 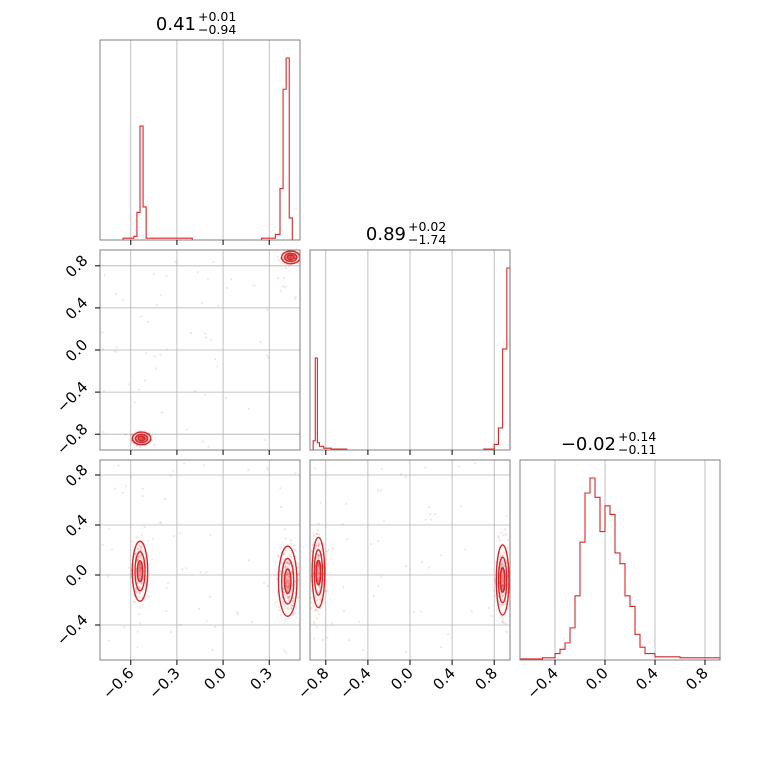 What do you see at coordinates (427, 239) in the screenshot?
I see `param-lower-error: −1.74` at bounding box center [427, 239].